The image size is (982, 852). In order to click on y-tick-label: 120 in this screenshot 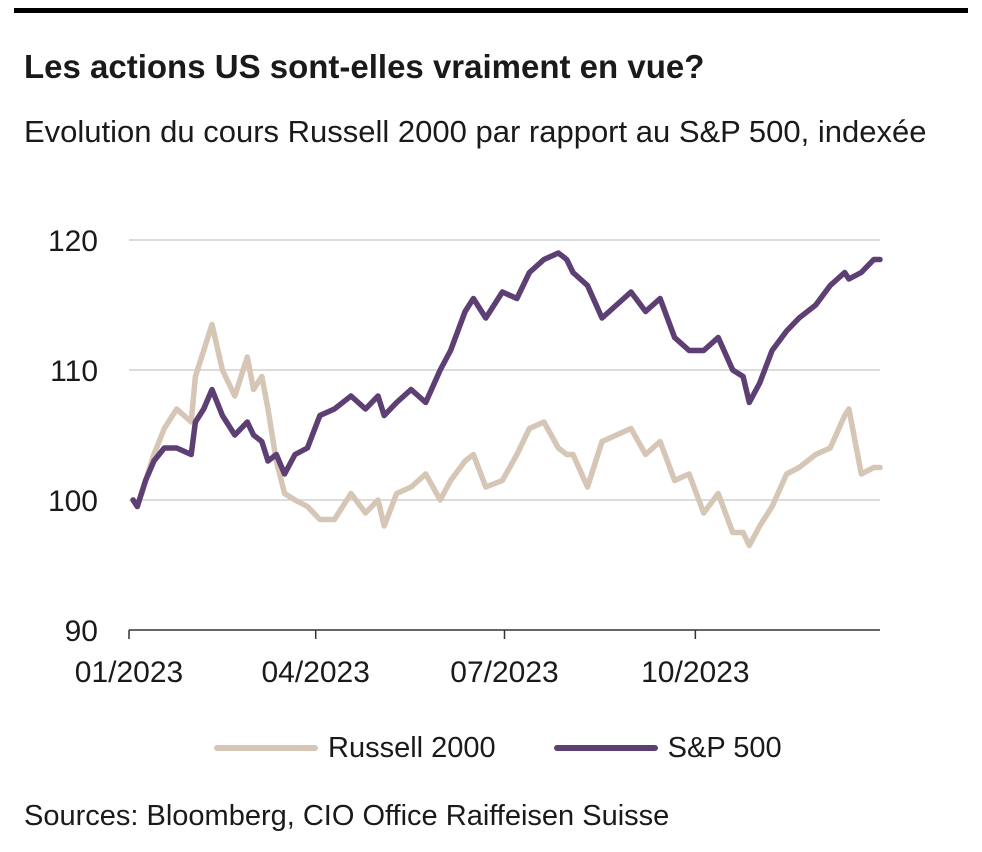, I will do `click(73, 241)`.